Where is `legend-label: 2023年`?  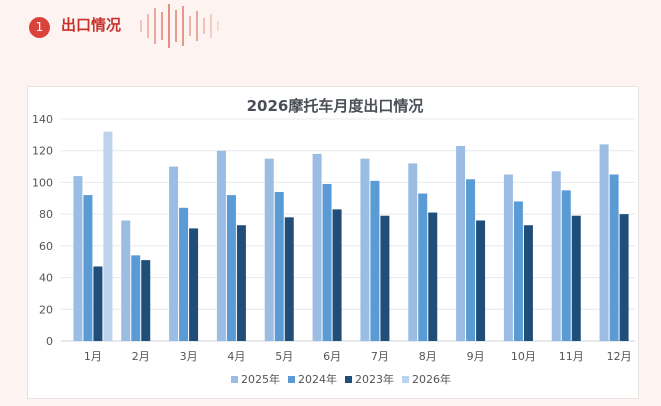
legend-label: 2023年 is located at coordinates (374, 379).